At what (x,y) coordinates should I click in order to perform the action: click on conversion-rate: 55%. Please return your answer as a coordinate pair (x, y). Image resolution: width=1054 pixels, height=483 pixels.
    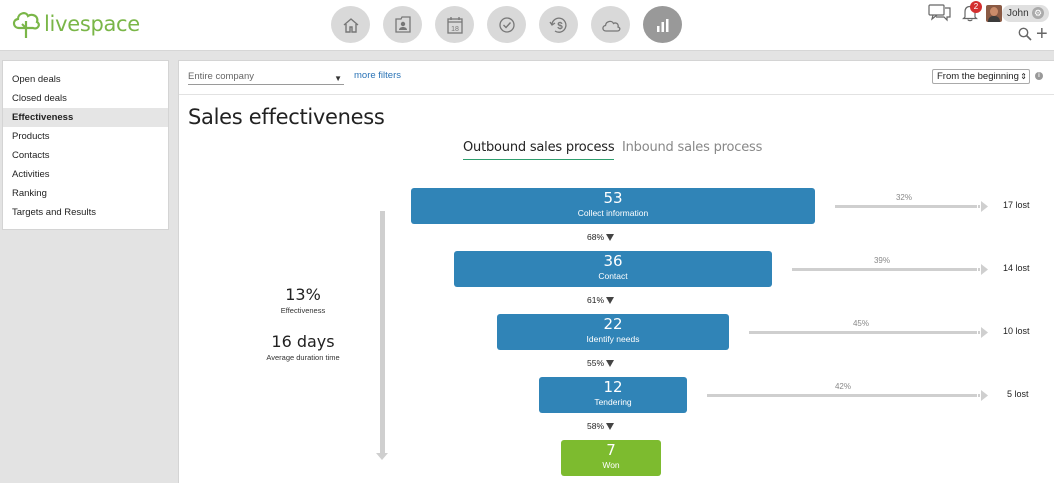
    Looking at the image, I should click on (601, 363).